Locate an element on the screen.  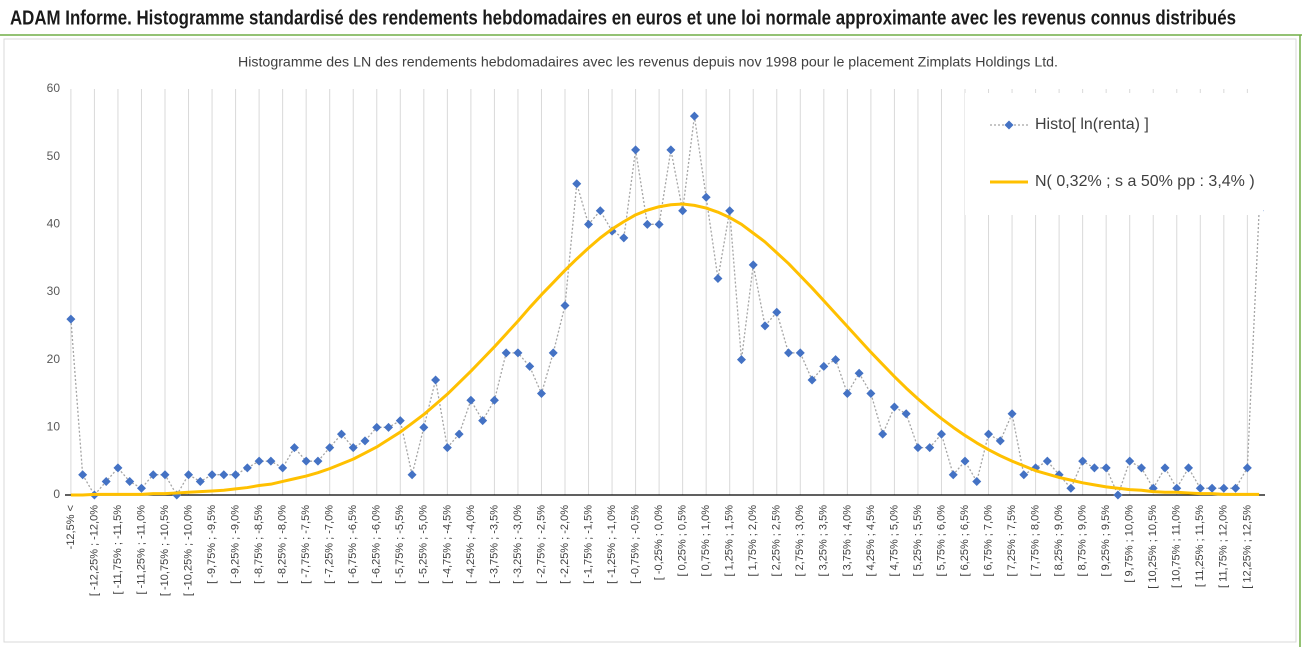
x-tick-label: [ -1,75% ; -1,5% is located at coordinates (588, 544).